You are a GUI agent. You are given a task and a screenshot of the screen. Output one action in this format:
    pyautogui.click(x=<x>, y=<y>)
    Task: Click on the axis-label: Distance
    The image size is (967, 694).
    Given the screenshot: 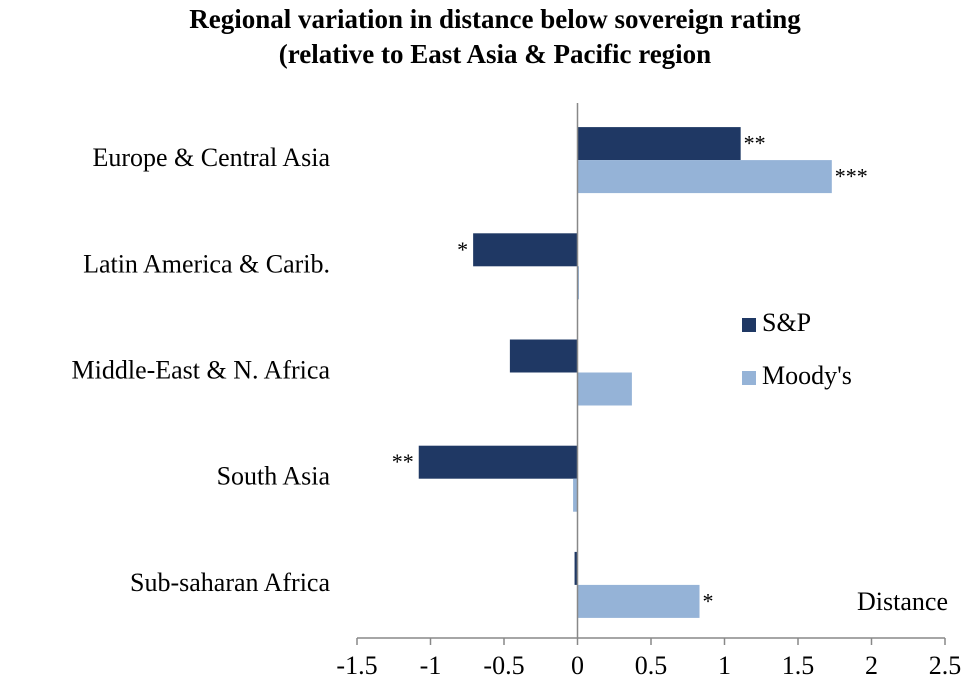 What is the action you would take?
    pyautogui.click(x=902, y=601)
    